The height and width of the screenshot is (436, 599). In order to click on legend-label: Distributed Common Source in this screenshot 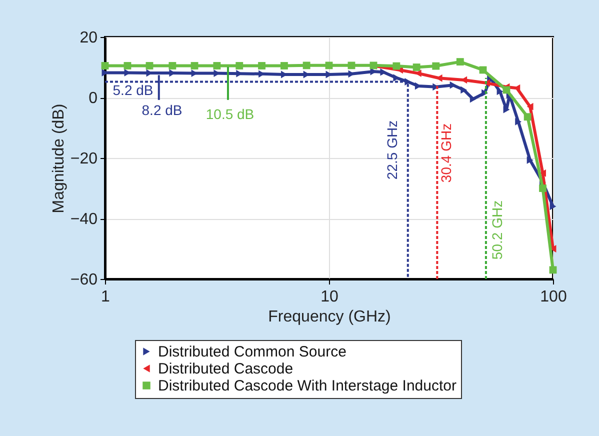, I will do `click(252, 352)`.